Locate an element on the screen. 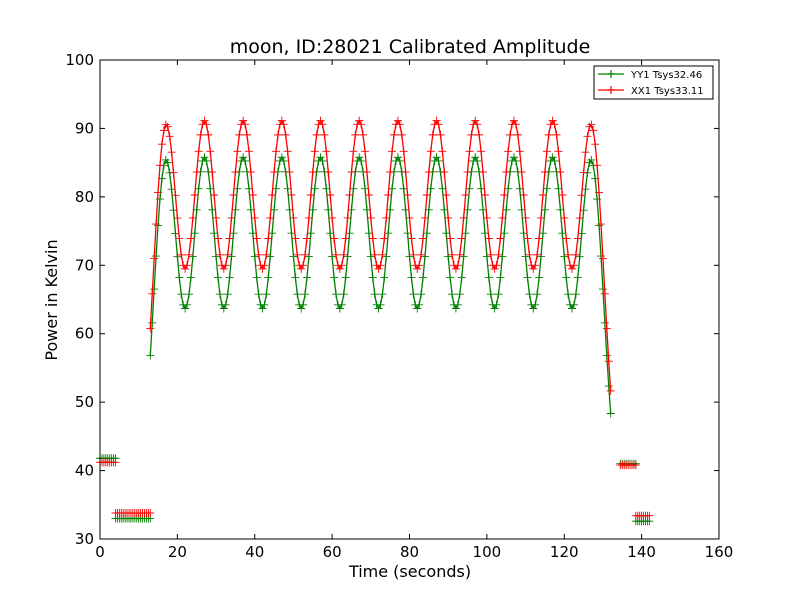 The height and width of the screenshot is (604, 800). y-tick-label: 30 is located at coordinates (84, 539).